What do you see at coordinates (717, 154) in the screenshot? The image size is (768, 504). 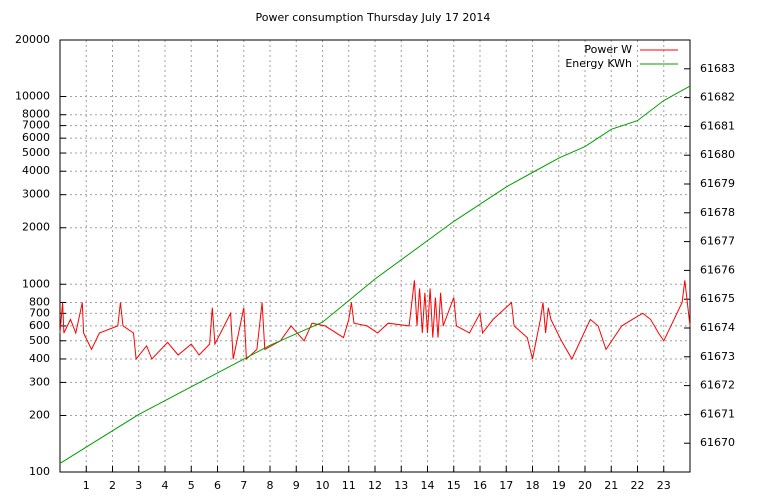 I see `y2-tick-label: 61680` at bounding box center [717, 154].